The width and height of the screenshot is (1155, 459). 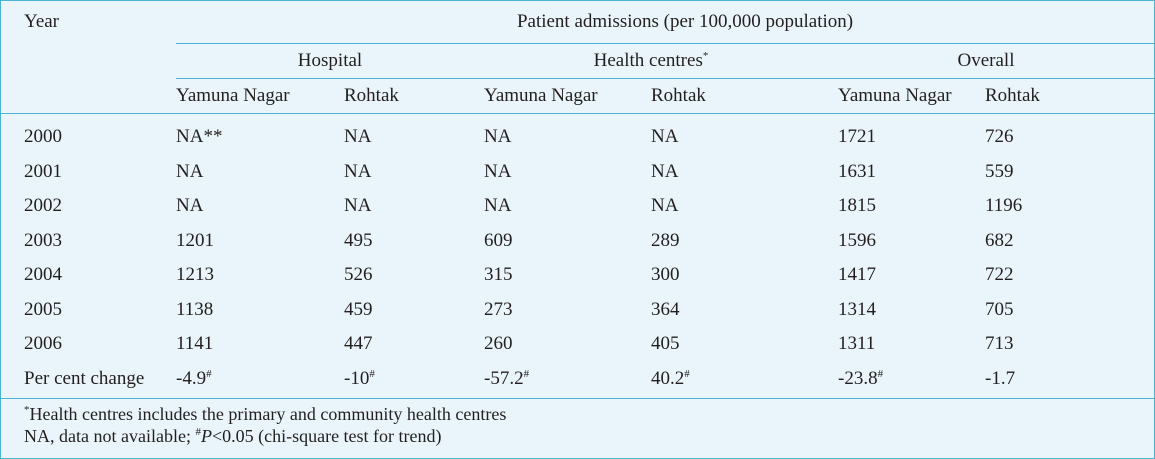 I want to click on value-cell: 705, so click(x=999, y=309).